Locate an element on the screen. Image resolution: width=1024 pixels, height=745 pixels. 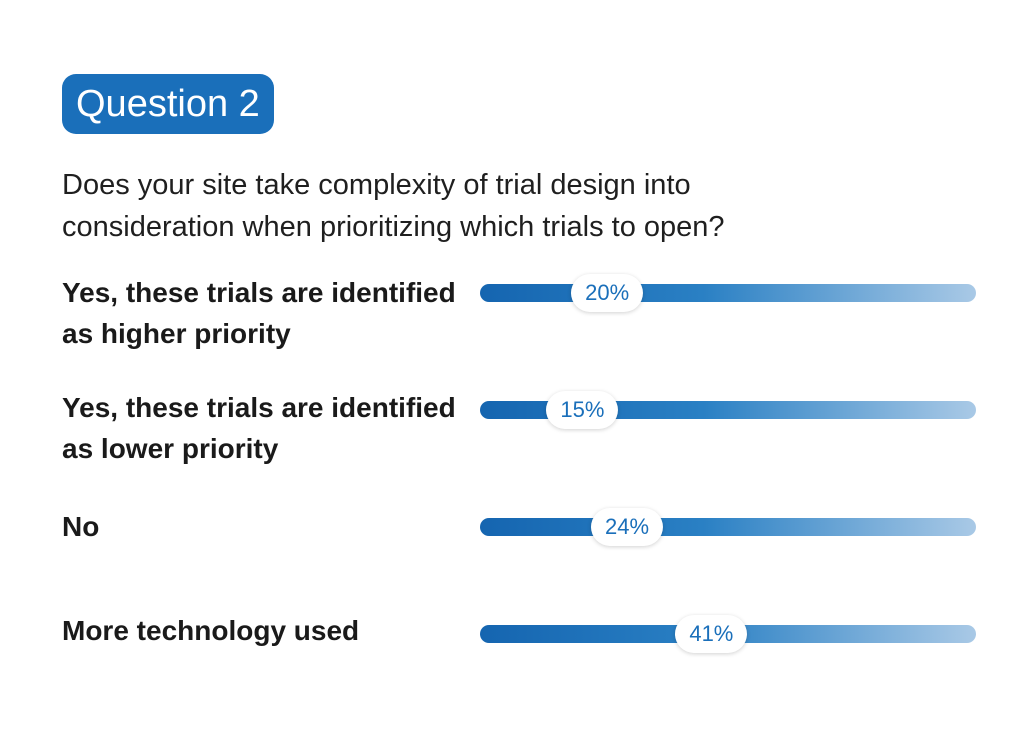
question-badge: Question 2 is located at coordinates (168, 104).